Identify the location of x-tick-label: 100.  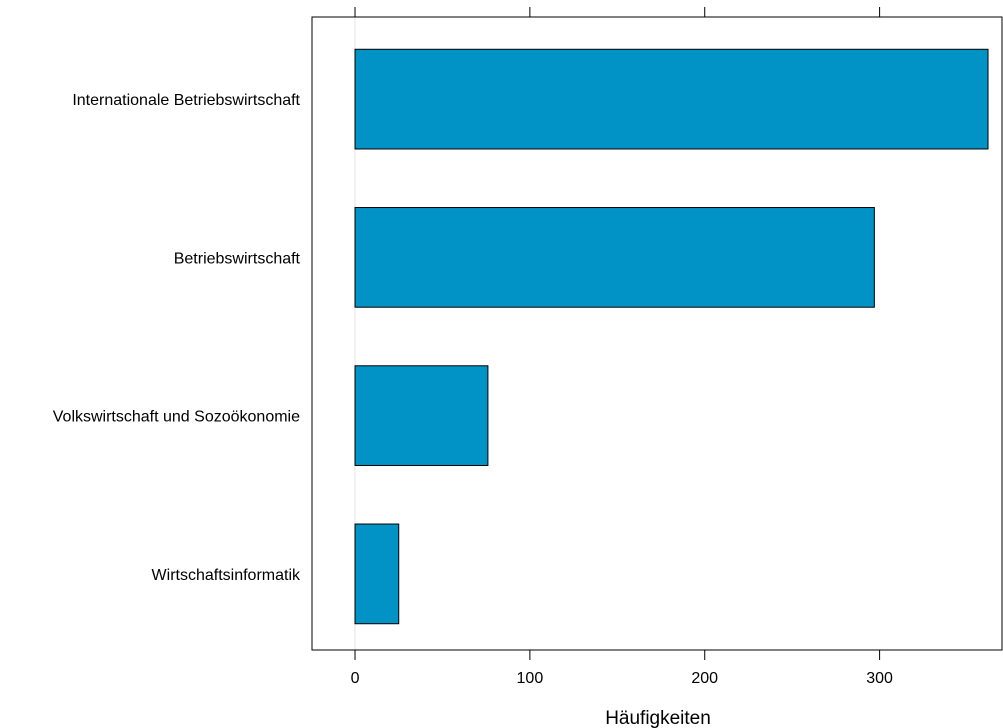
(530, 678).